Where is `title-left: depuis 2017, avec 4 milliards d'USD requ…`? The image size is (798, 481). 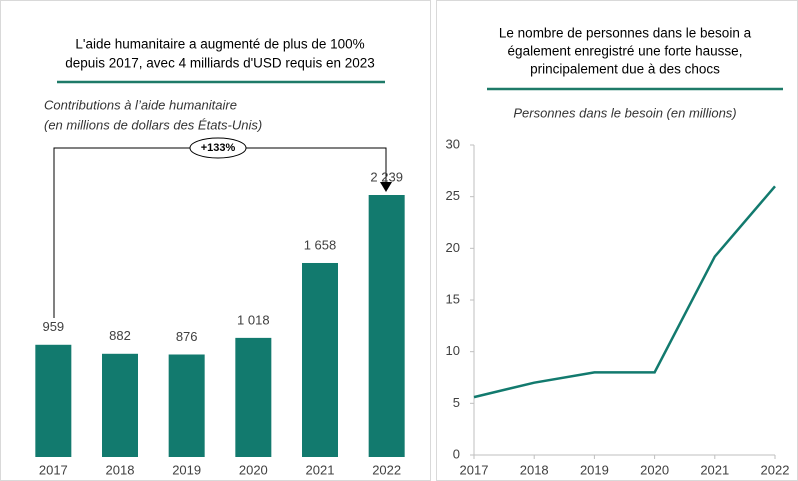 title-left: depuis 2017, avec 4 milliards d'USD requ… is located at coordinates (220, 63).